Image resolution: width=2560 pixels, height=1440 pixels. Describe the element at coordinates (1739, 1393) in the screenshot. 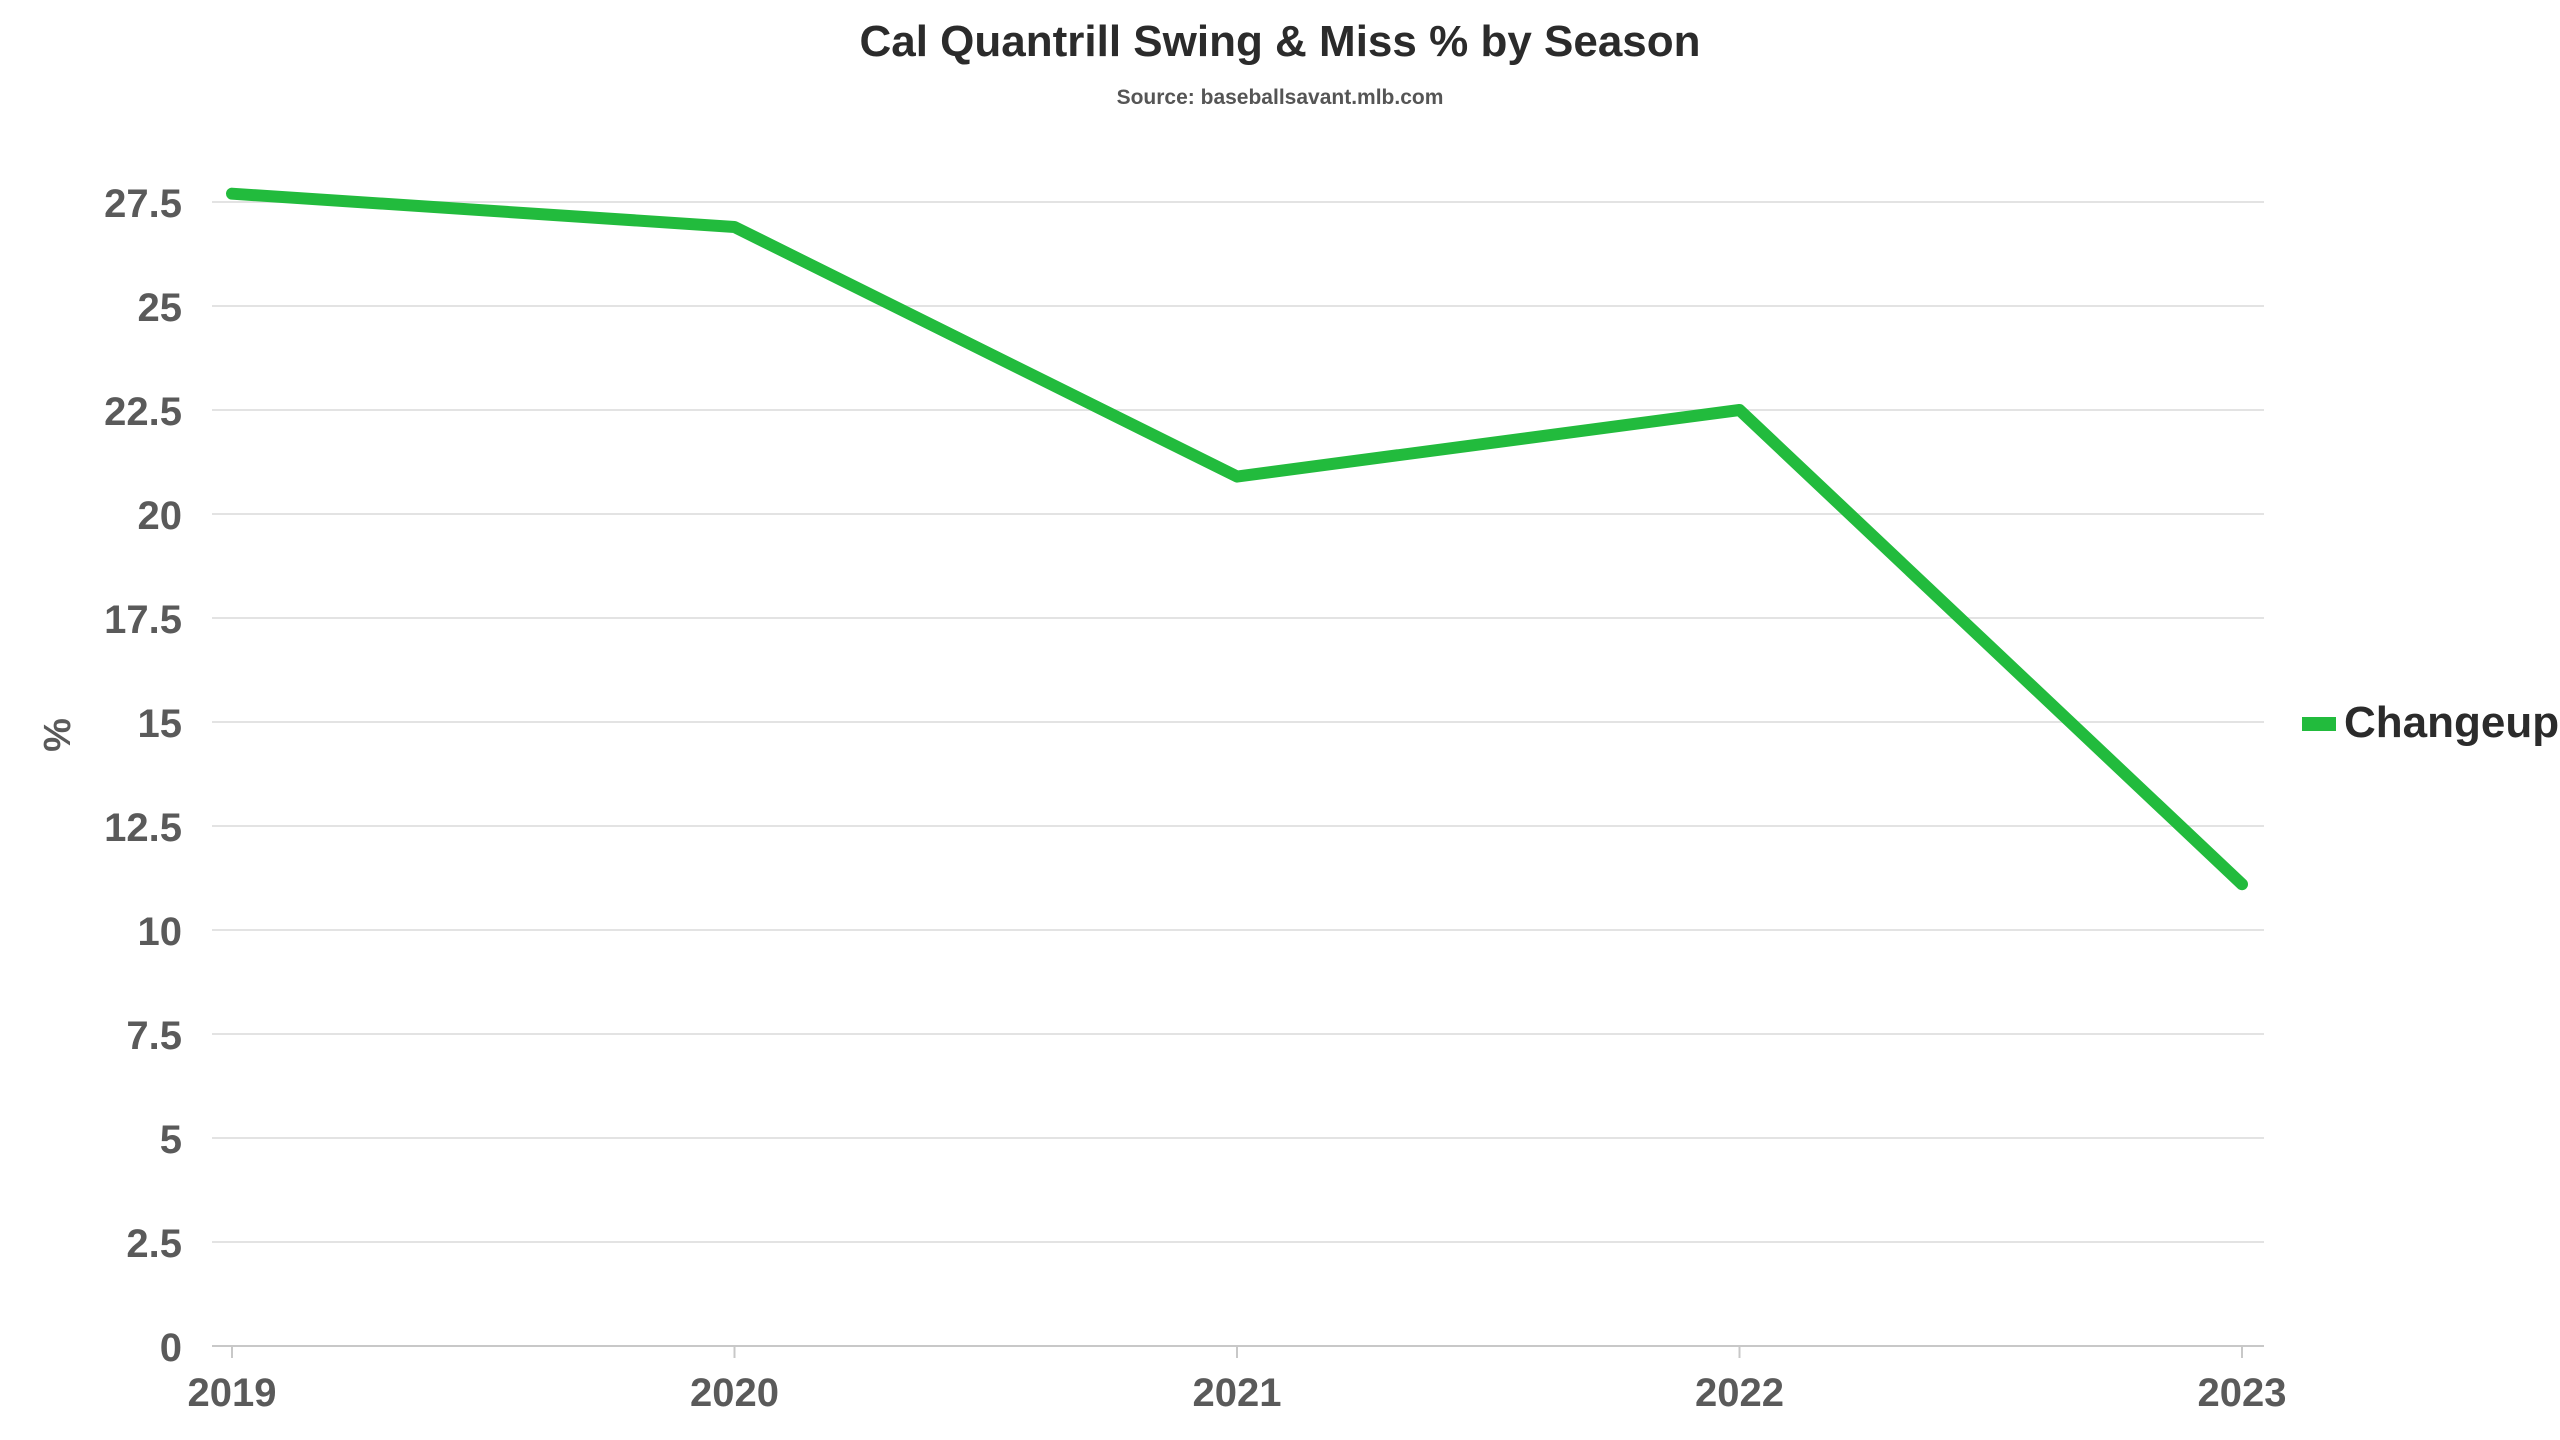

I see `x-tick-label: 2022` at that location.